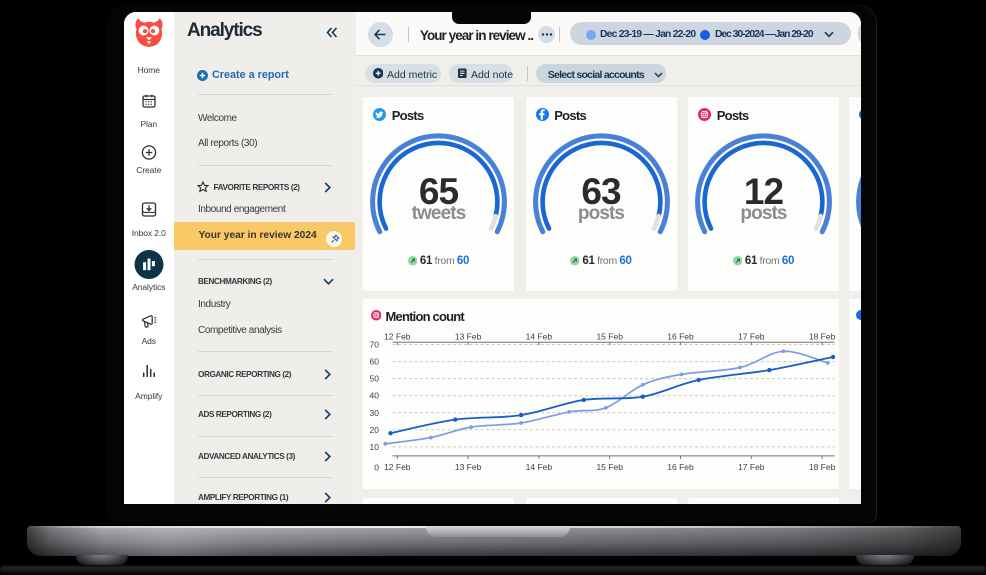 Image resolution: width=986 pixels, height=575 pixels. Describe the element at coordinates (375, 413) in the screenshot. I see `svg-text: 30` at that location.